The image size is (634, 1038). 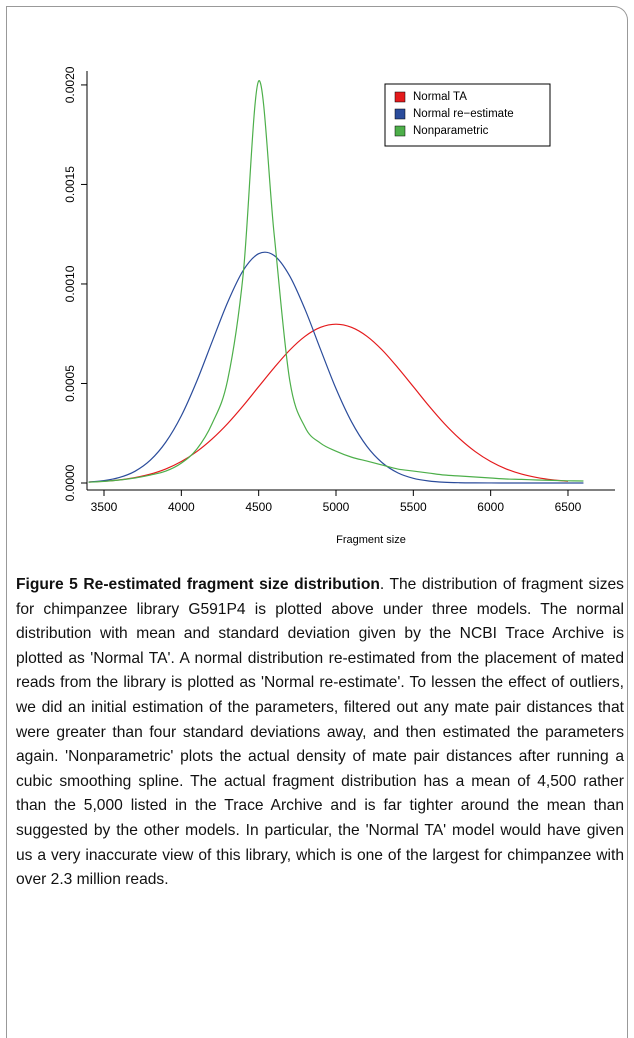 I want to click on caption-title: Re-estimated fragment size distribution, so click(x=231, y=584).